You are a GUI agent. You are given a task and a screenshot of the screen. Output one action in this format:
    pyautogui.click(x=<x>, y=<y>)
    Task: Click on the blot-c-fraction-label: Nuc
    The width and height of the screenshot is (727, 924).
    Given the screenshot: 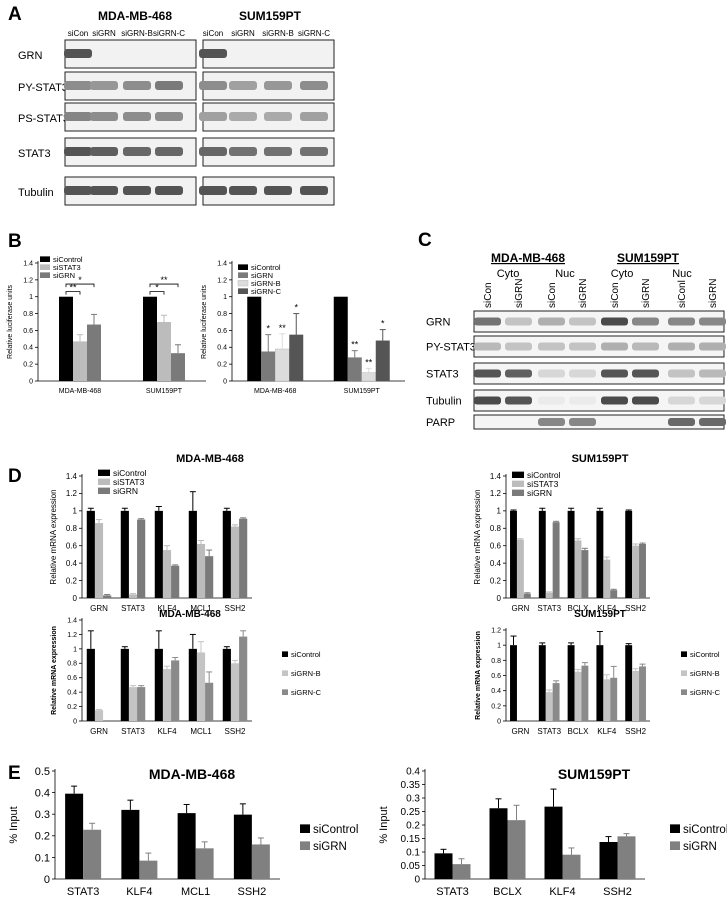 What is the action you would take?
    pyautogui.click(x=565, y=274)
    